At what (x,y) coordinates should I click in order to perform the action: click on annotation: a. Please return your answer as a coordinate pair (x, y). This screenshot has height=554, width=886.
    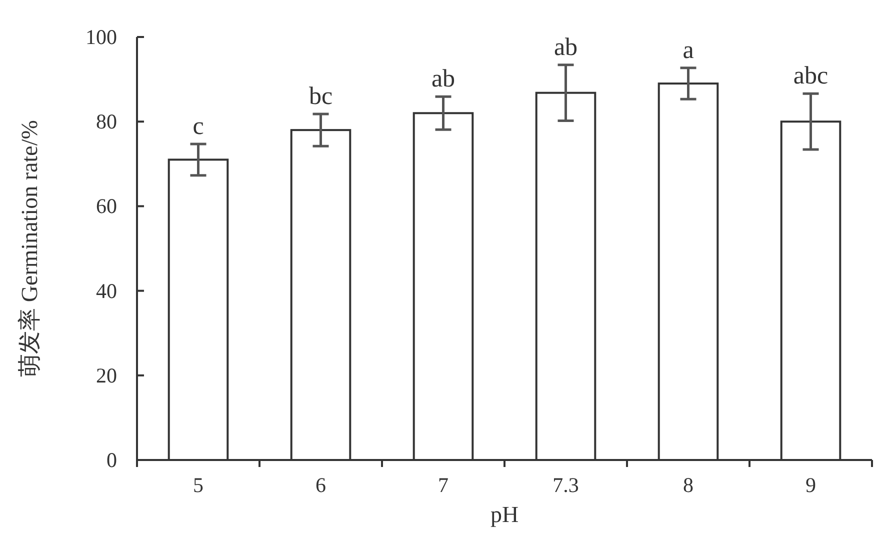
    Looking at the image, I should click on (688, 50).